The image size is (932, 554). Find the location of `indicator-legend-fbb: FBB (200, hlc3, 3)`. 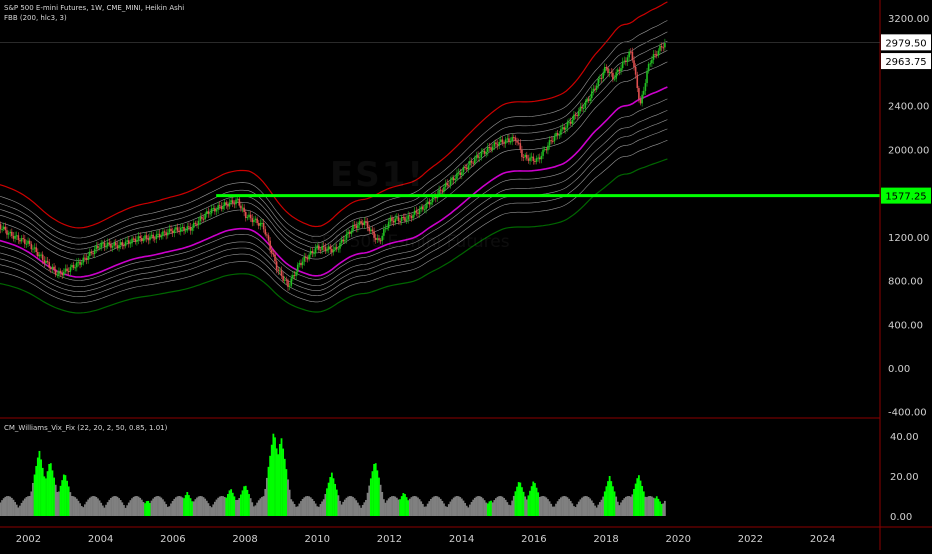

indicator-legend-fbb: FBB (200, hlc3, 3) is located at coordinates (35, 18).